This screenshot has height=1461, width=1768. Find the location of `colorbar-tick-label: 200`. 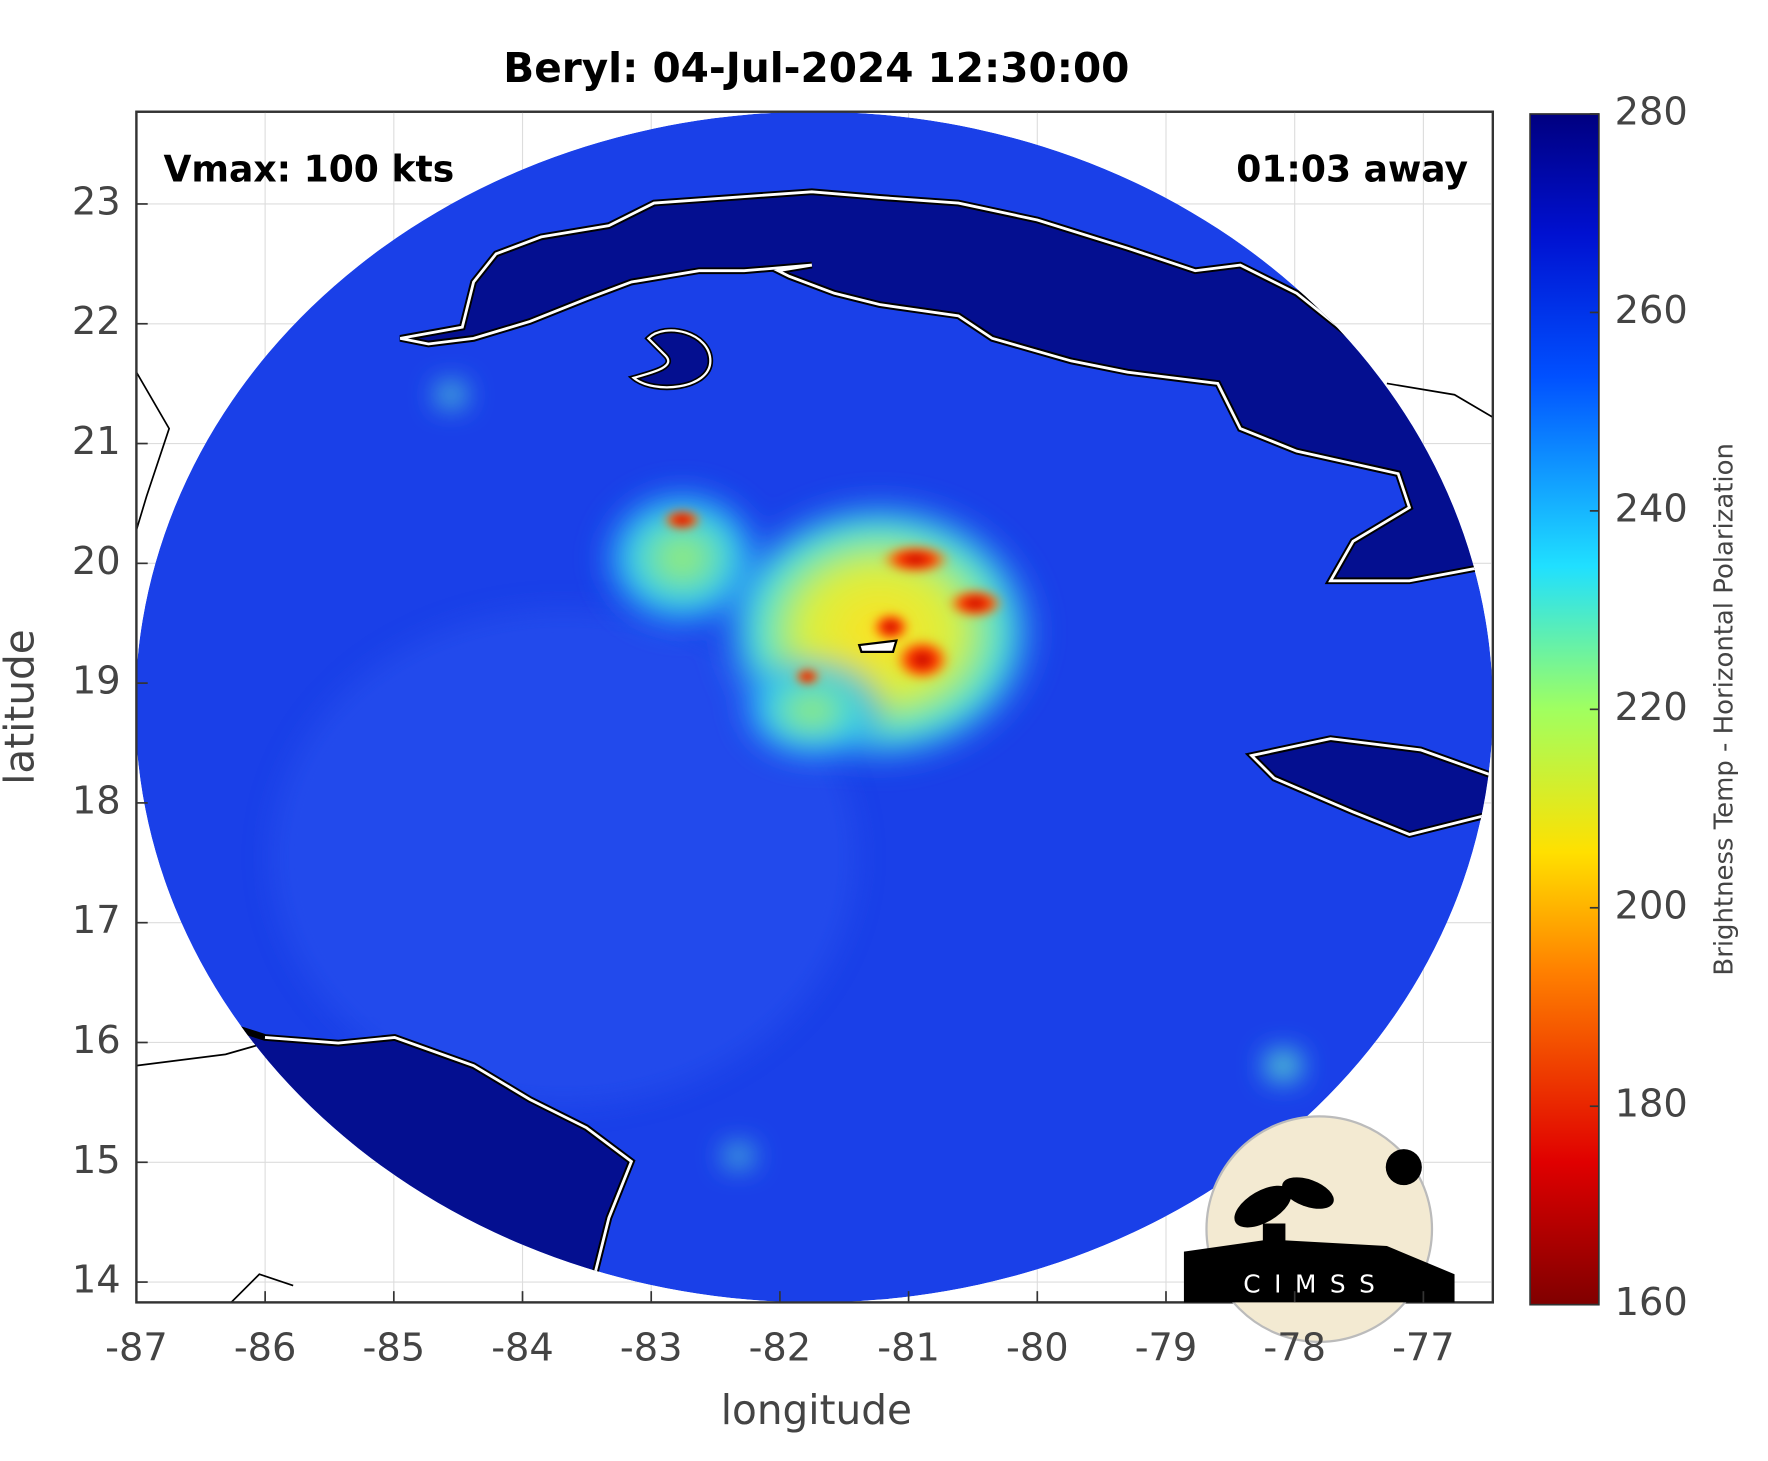

colorbar-tick-label: 200 is located at coordinates (1651, 905).